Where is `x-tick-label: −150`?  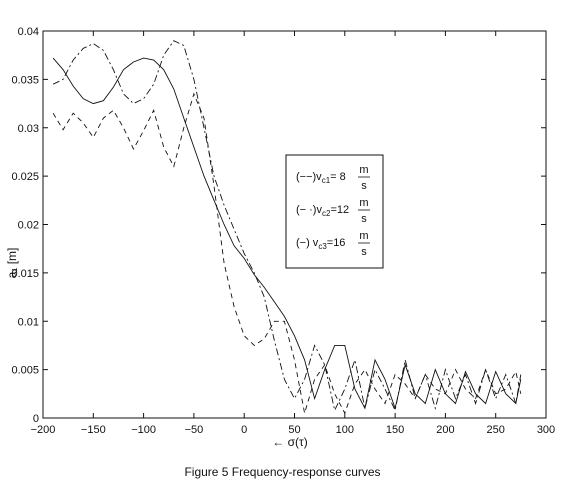 x-tick-label: −150 is located at coordinates (93, 430).